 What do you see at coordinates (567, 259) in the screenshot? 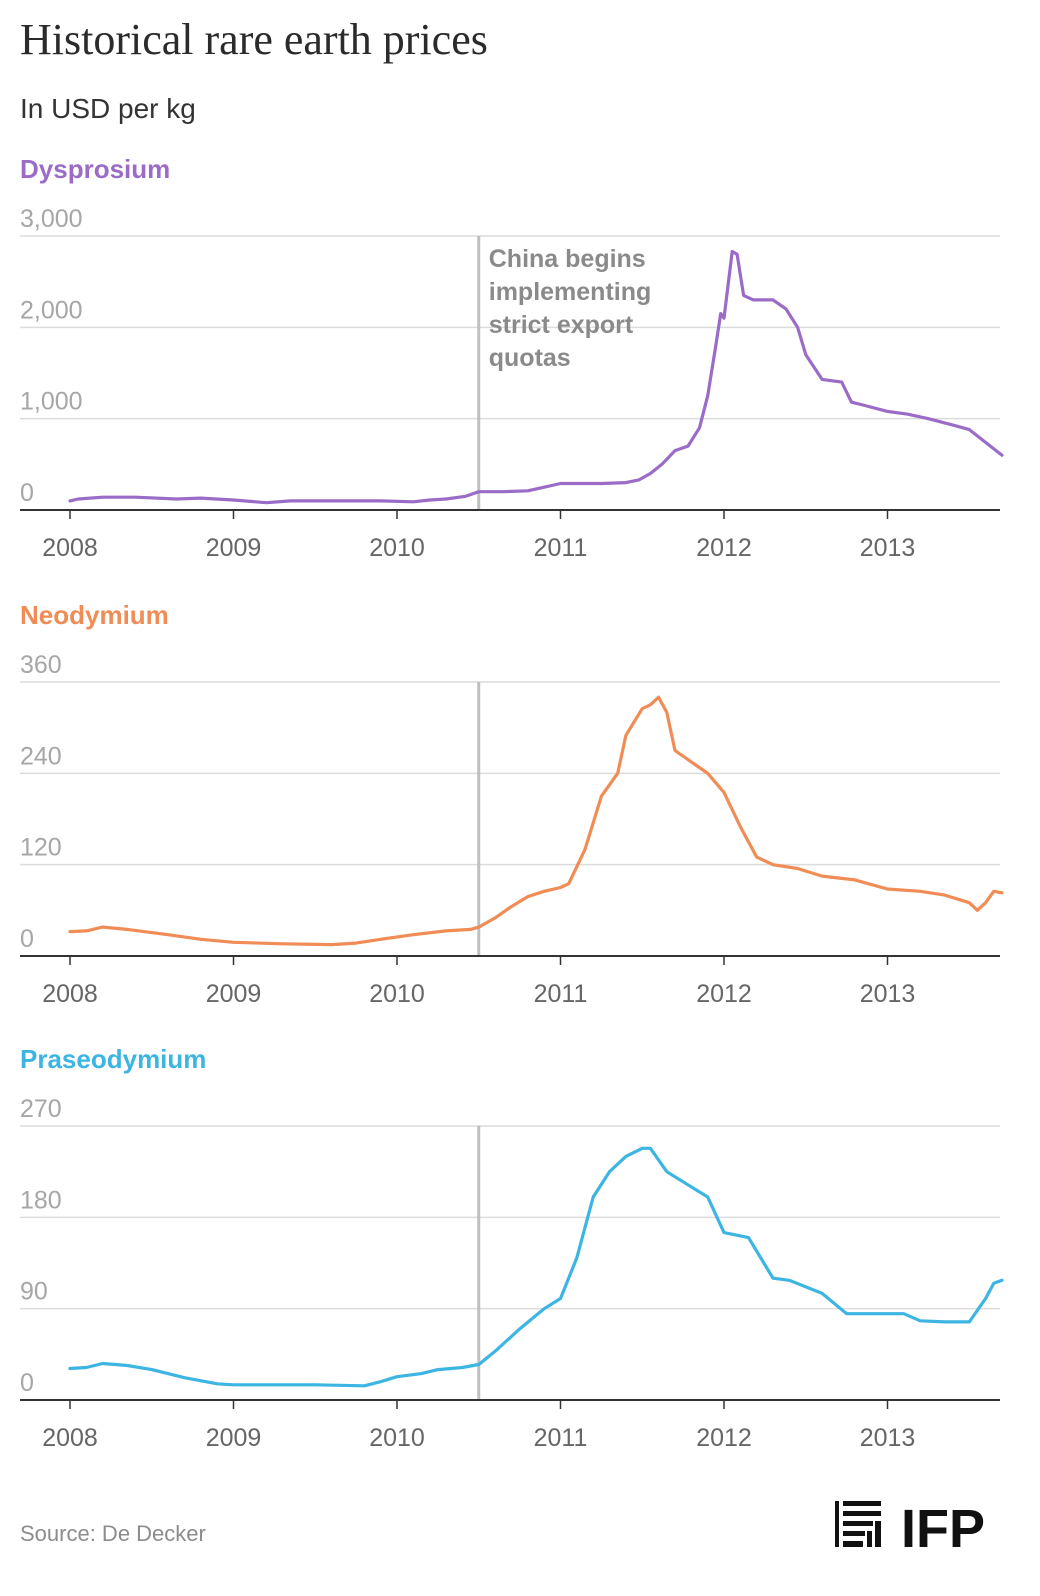
I see `annotation-text: China begins` at bounding box center [567, 259].